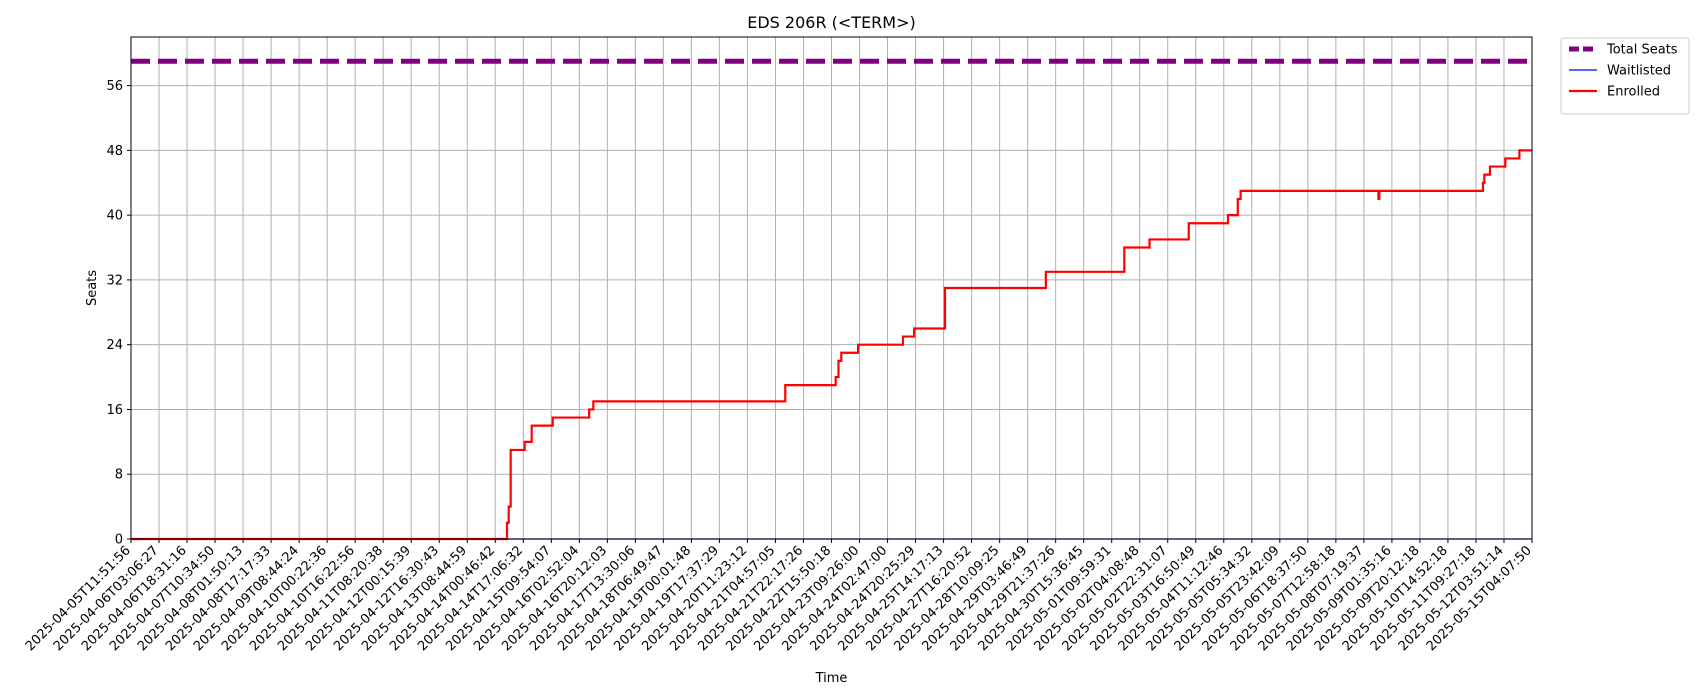  I want to click on y-tick-label: 56, so click(114, 86).